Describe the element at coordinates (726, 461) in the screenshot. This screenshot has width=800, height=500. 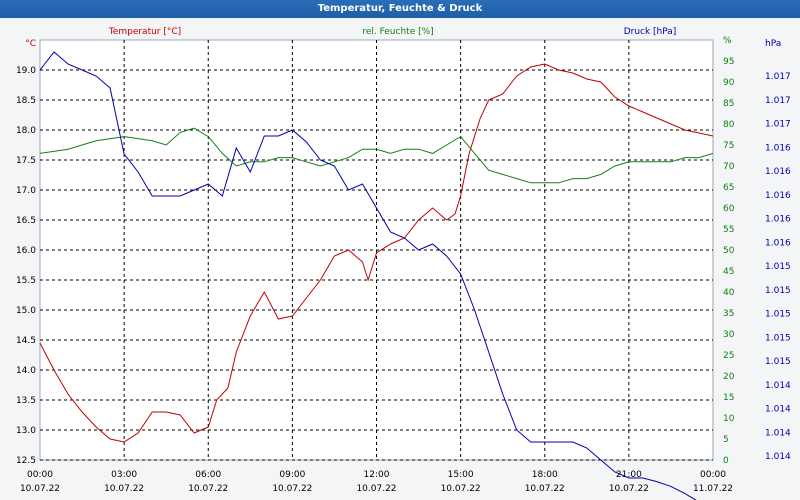
I see `y-tick-humidity: 0` at that location.